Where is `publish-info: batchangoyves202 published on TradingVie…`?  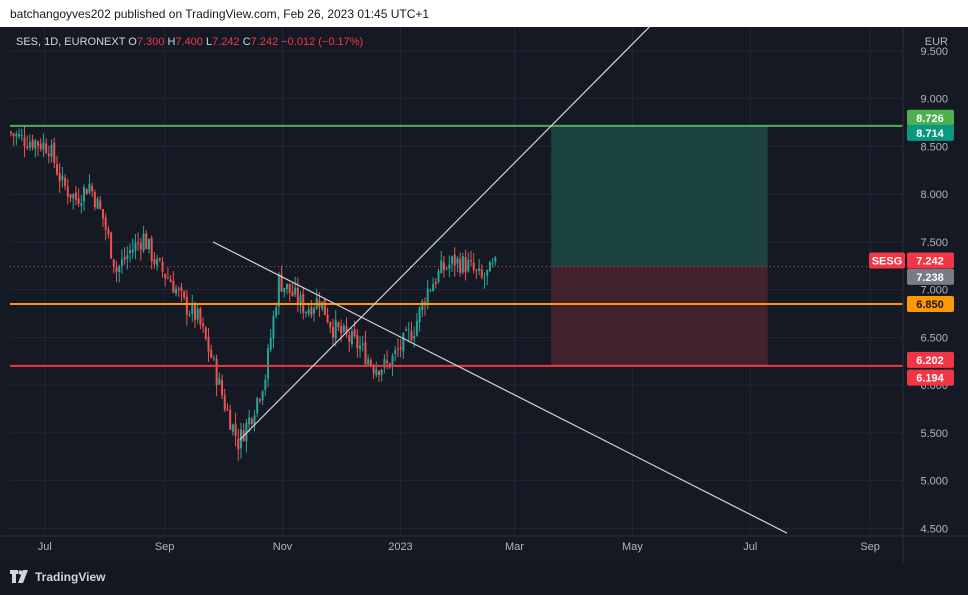
publish-info: batchangoyves202 published on TradingVie… is located at coordinates (220, 14).